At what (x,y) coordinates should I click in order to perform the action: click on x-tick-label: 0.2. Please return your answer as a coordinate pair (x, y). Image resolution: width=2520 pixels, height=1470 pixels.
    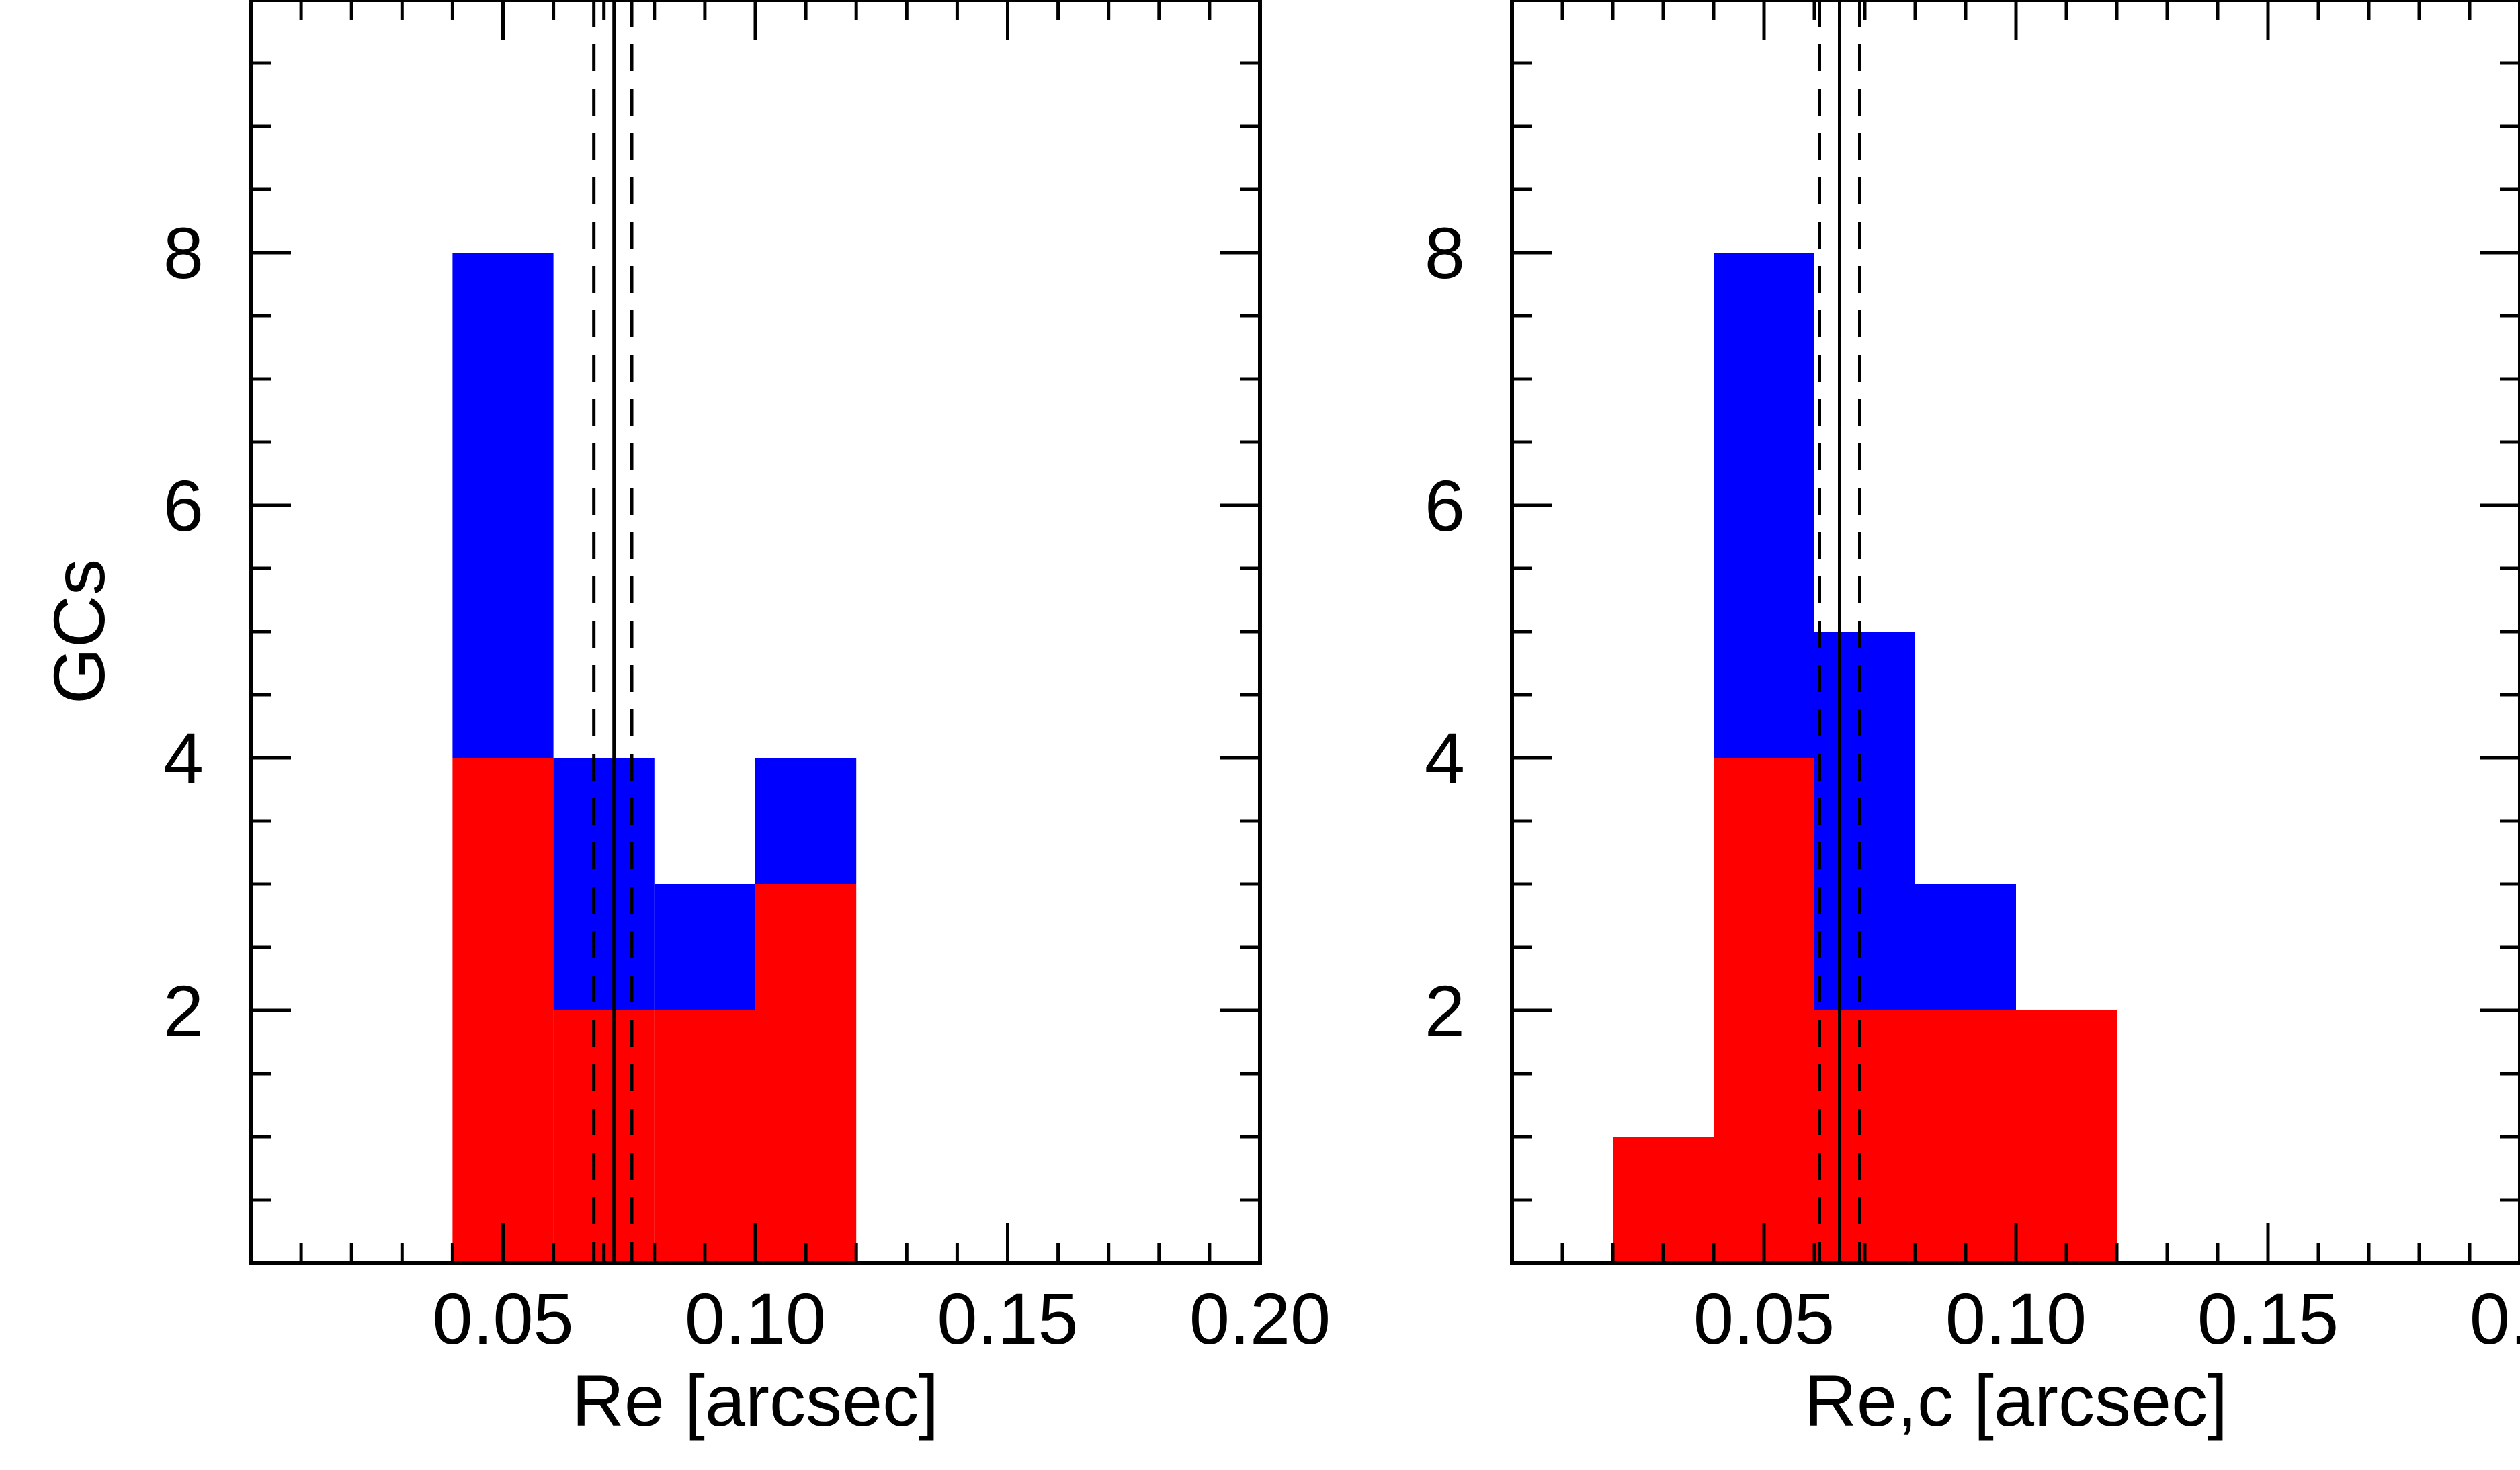
    Looking at the image, I should click on (2495, 1318).